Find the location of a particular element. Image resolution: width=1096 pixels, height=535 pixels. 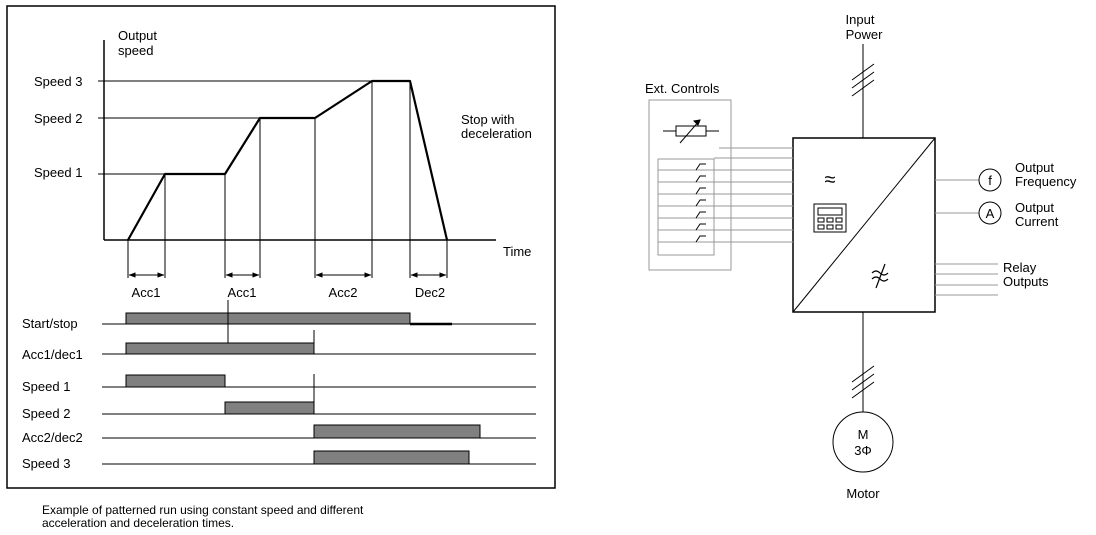

signal-label-speed3: Speed 3 is located at coordinates (46, 463).